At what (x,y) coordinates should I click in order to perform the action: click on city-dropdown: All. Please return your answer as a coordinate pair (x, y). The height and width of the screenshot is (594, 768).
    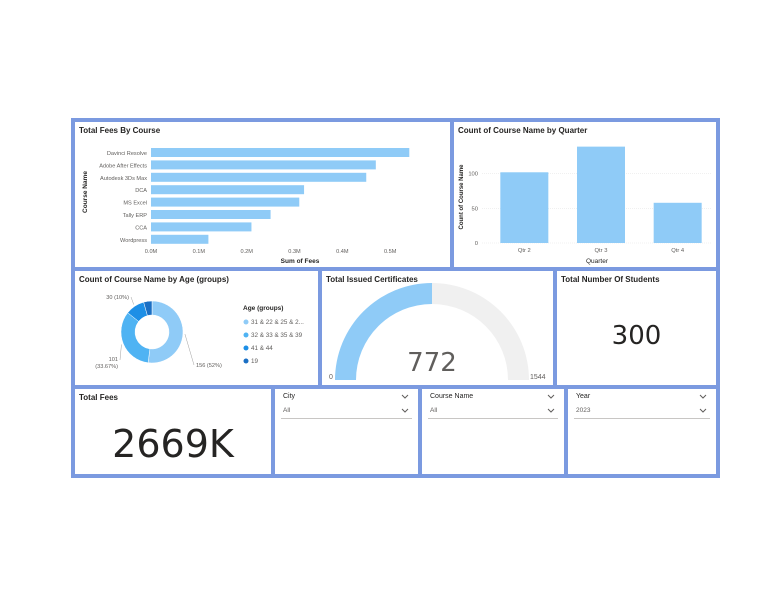
    Looking at the image, I should click on (346, 412).